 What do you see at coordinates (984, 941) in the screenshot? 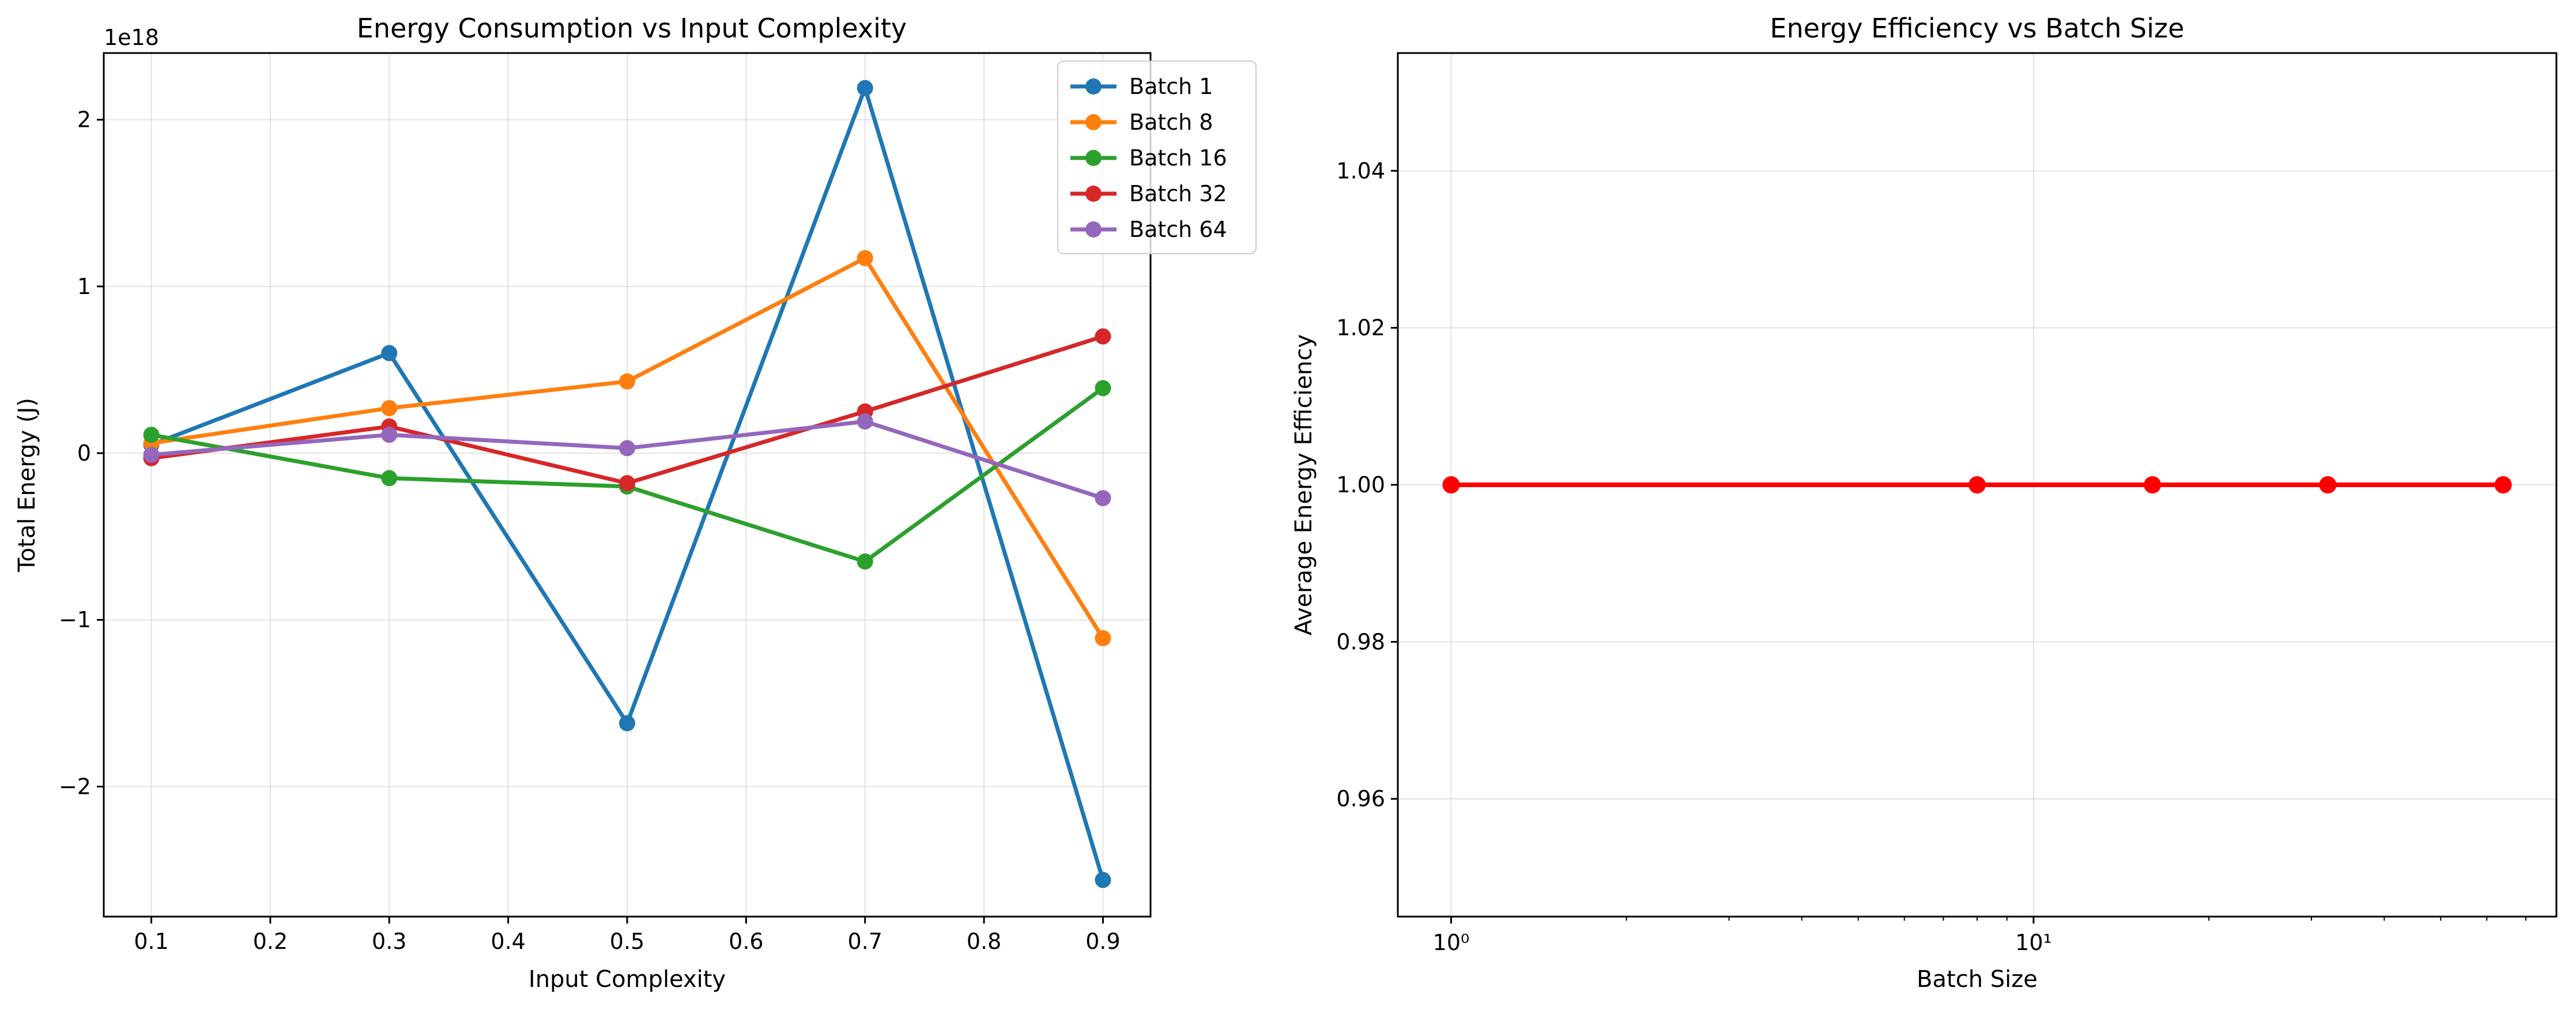
I see `chart1-x-tick-label: 0.8` at bounding box center [984, 941].